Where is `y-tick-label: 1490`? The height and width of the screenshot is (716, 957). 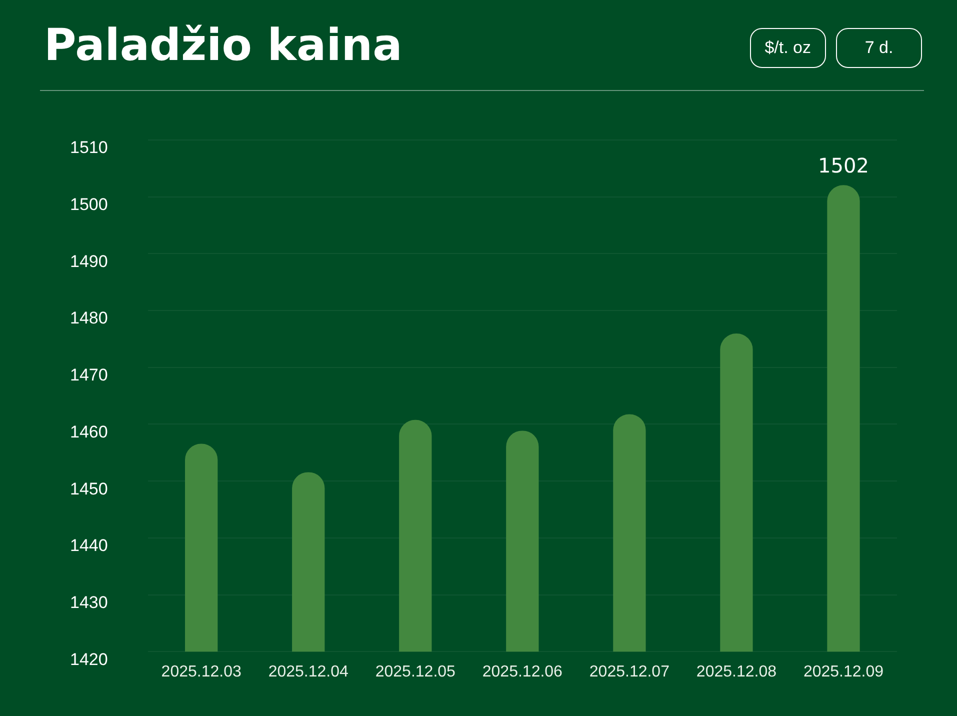 y-tick-label: 1490 is located at coordinates (89, 261).